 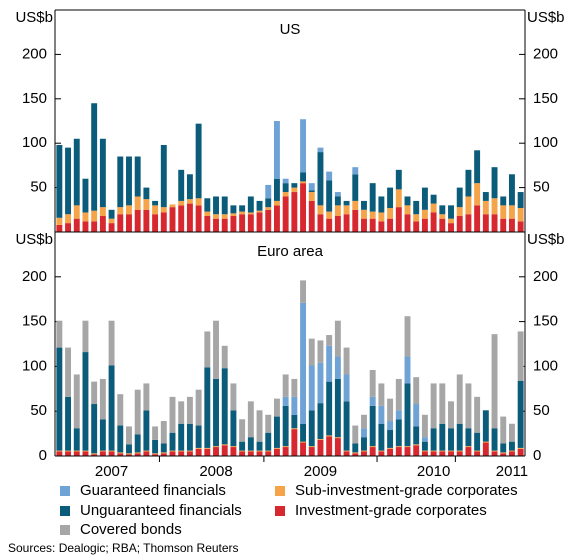 What do you see at coordinates (34, 53) in the screenshot?
I see `y-tick-label: 200` at bounding box center [34, 53].